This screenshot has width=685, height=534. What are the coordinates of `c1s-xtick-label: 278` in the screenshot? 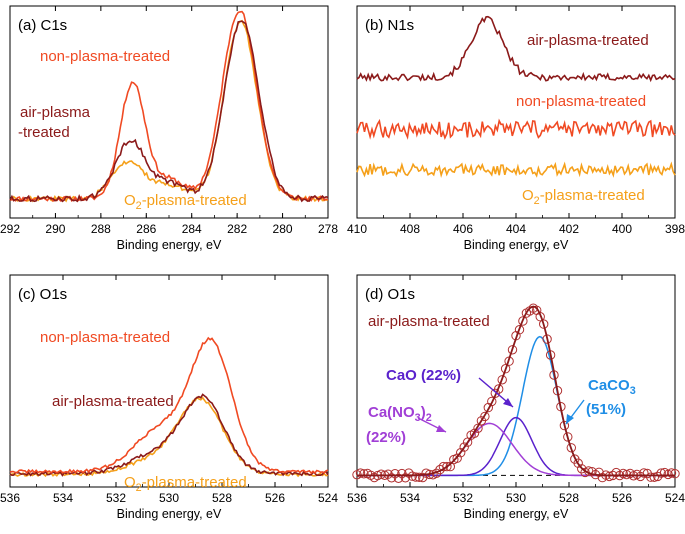 It's located at (328, 229).